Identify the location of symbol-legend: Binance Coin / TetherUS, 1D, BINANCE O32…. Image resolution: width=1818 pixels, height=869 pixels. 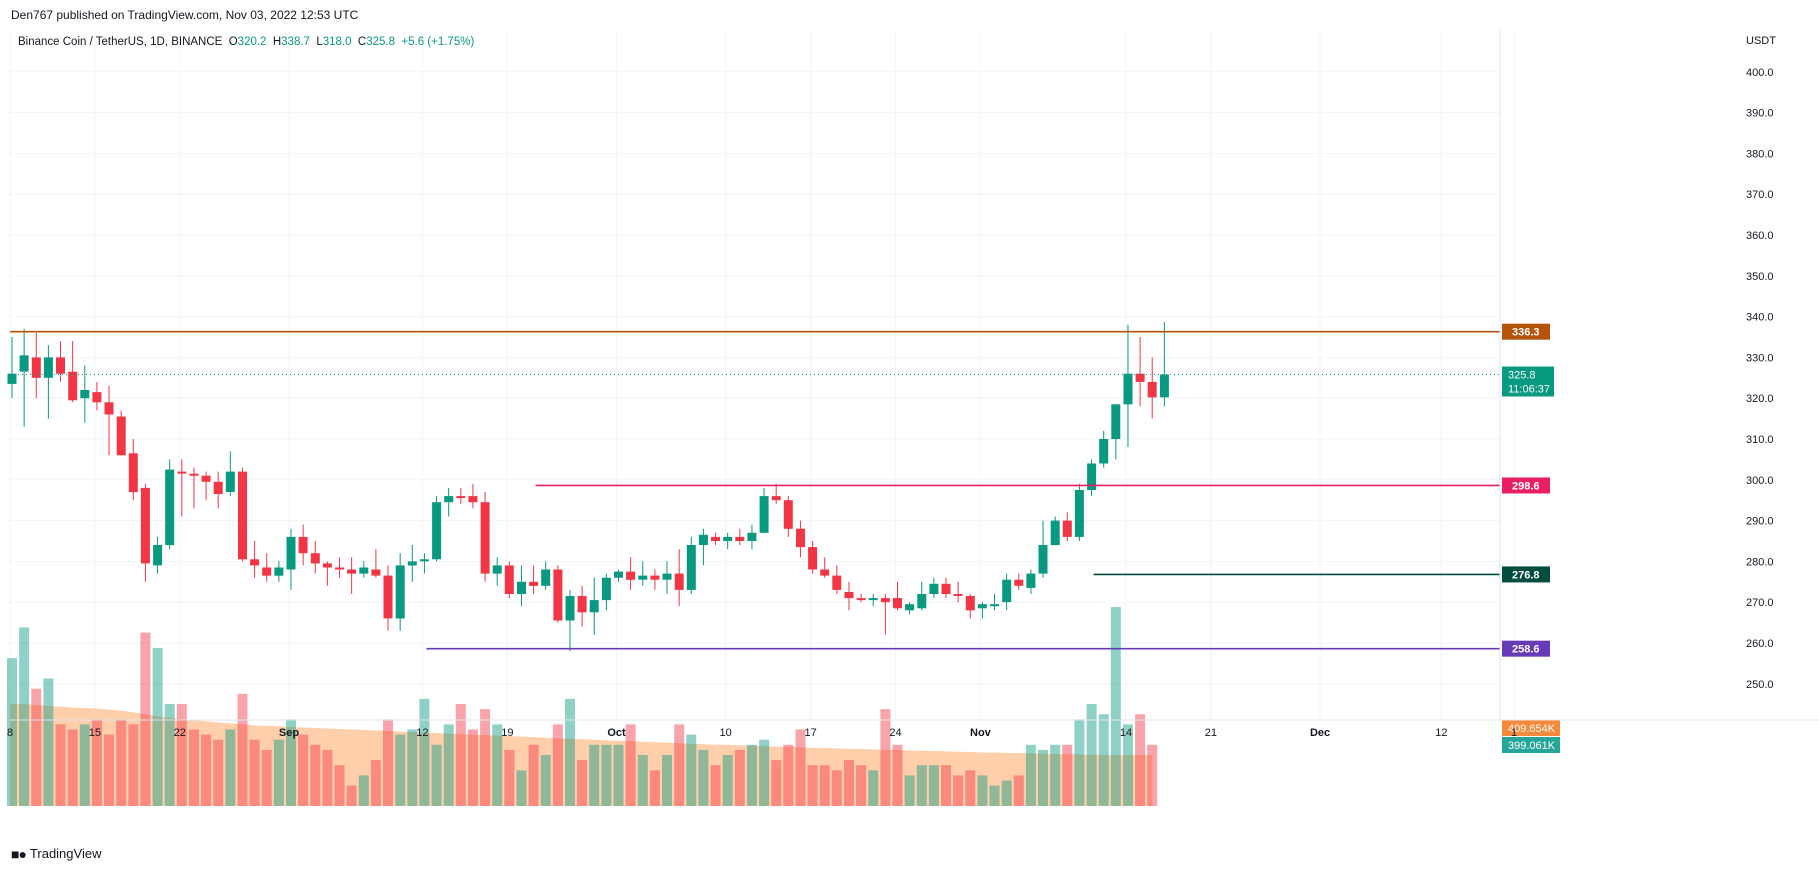
(246, 42).